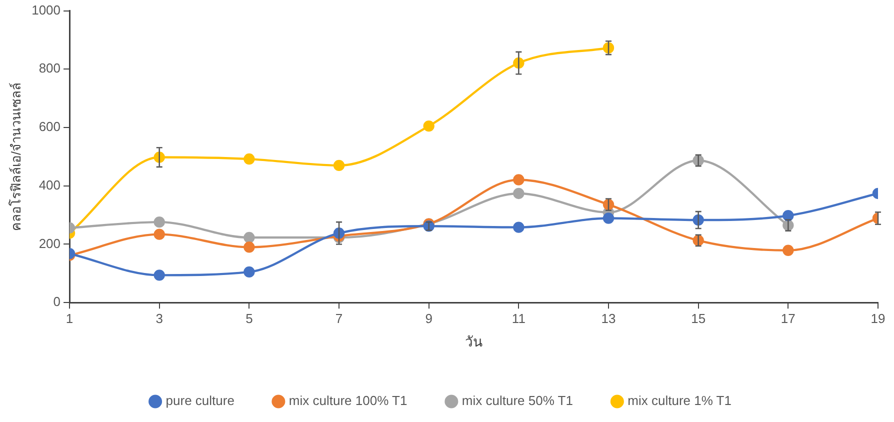 This screenshot has height=422, width=894. What do you see at coordinates (16, 157) in the screenshot?
I see `y-axis-title: คลอโรฟิลล์เอ/จำนวนเซลล์` at bounding box center [16, 157].